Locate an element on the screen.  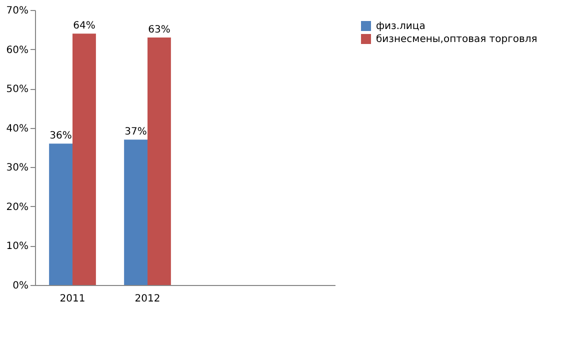
y-tick-label: 50% is located at coordinates (17, 90).